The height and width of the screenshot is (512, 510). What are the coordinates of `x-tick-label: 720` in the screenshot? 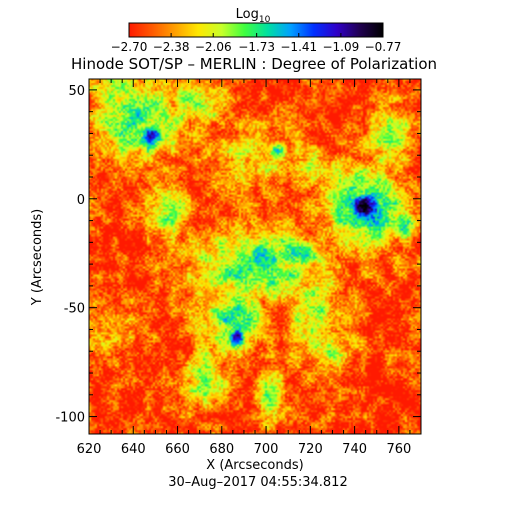 It's located at (310, 449).